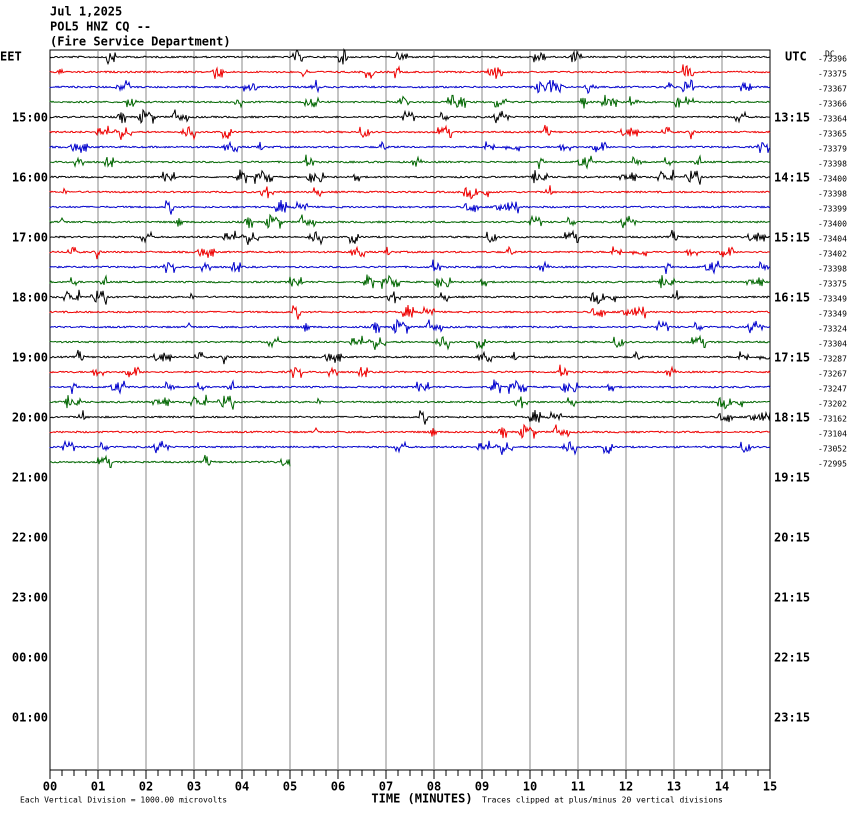 This screenshot has height=814, width=850. Describe the element at coordinates (482, 787) in the screenshot. I see `x-tick-label: 09` at that location.